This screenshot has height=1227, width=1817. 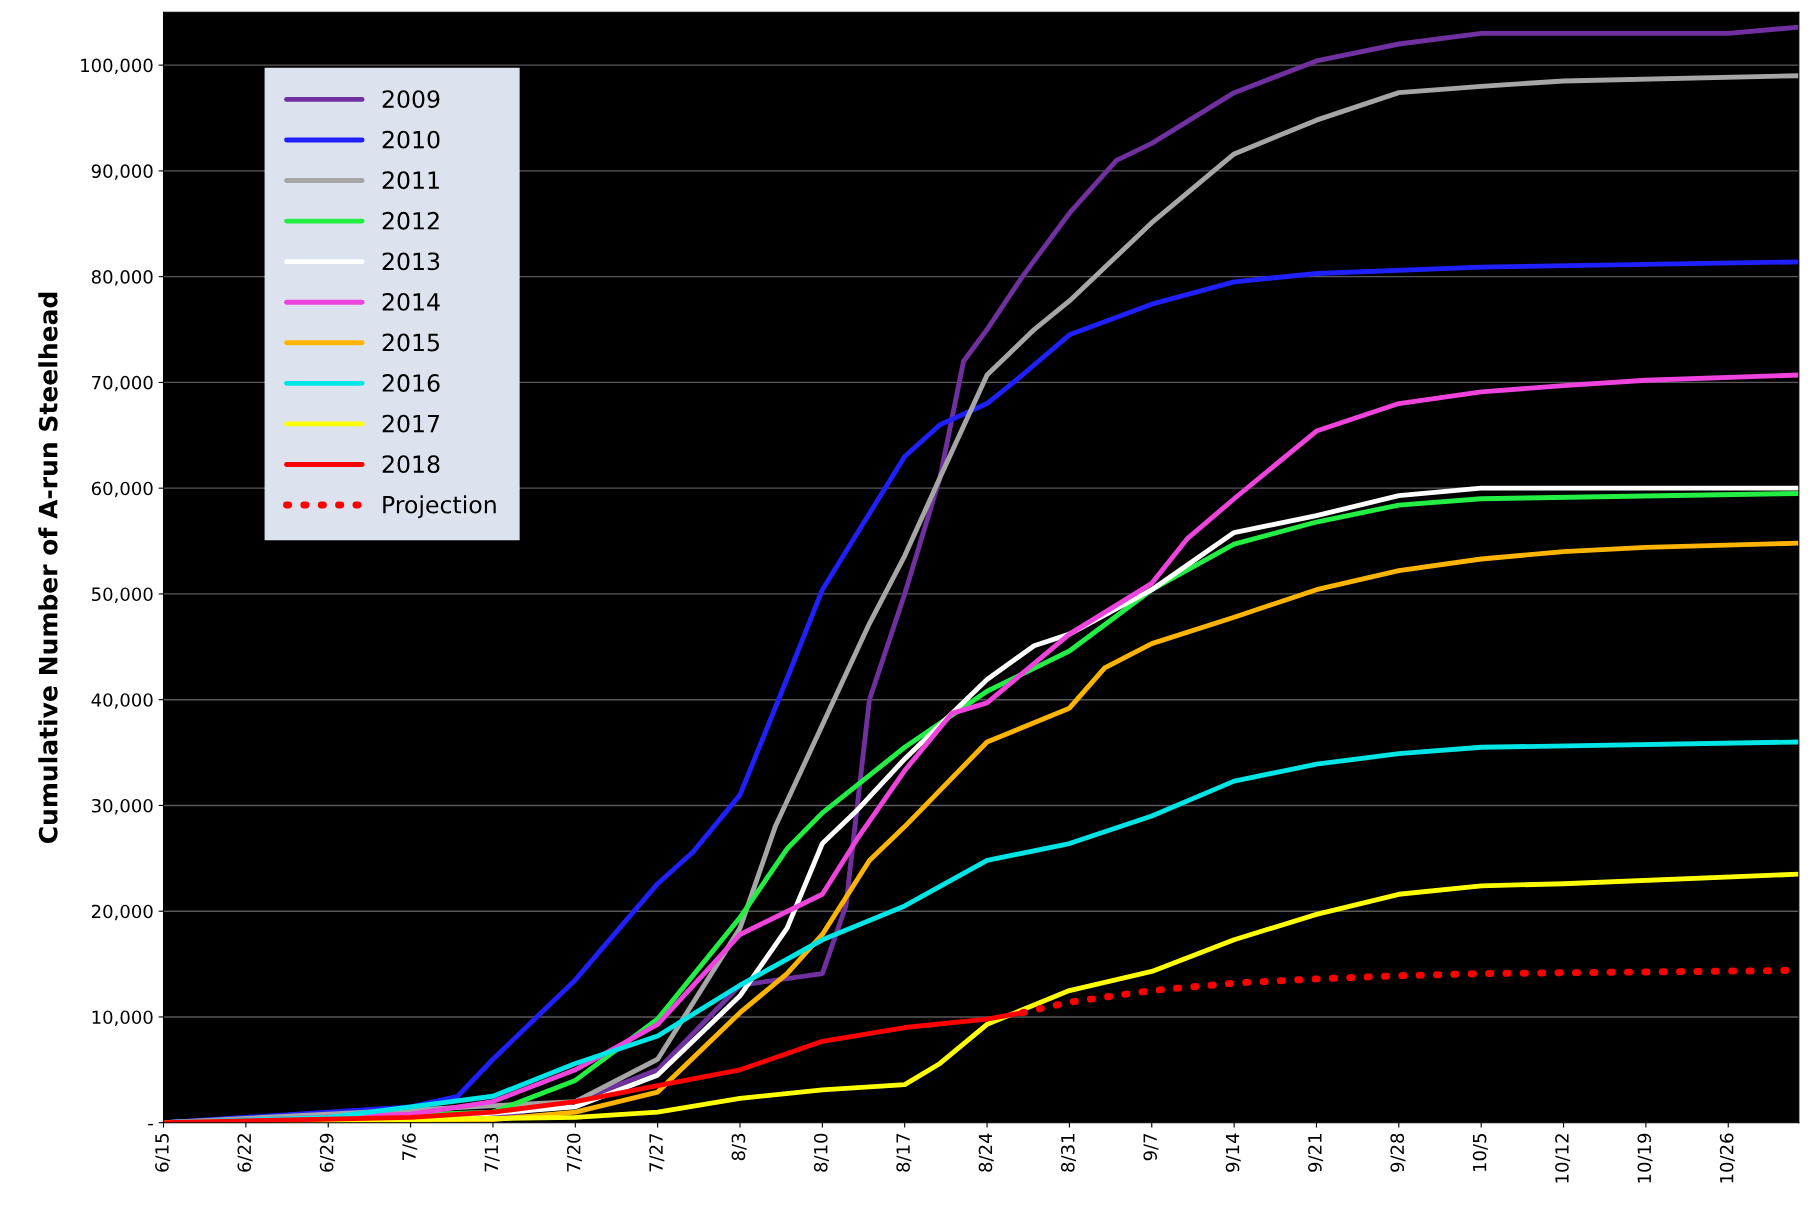 I want to click on x-tick-label: 10/5, so click(x=1480, y=1152).